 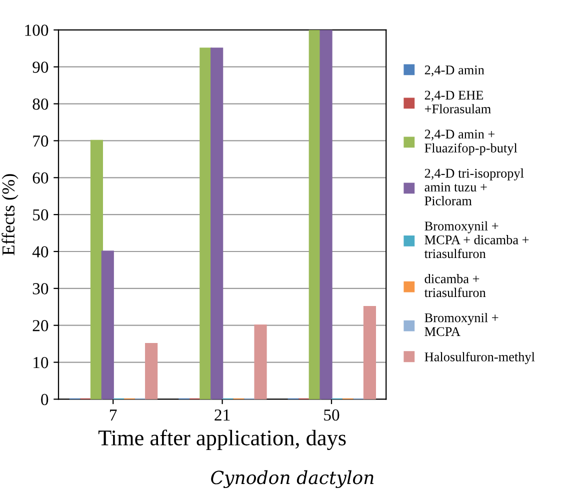 I want to click on y-tick-label: 100, so click(x=36, y=30).